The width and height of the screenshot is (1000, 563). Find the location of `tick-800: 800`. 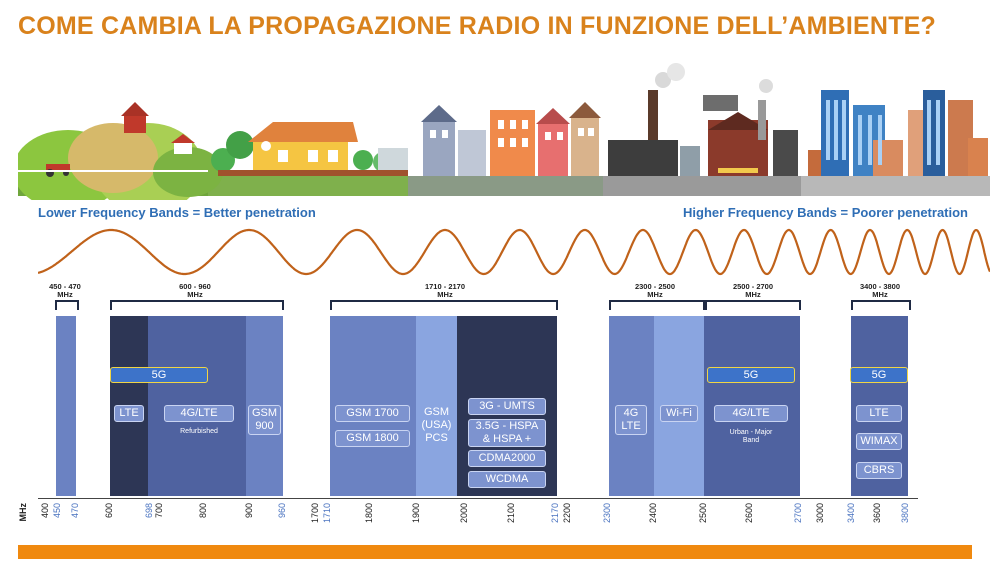

tick-800: 800 is located at coordinates (203, 511).